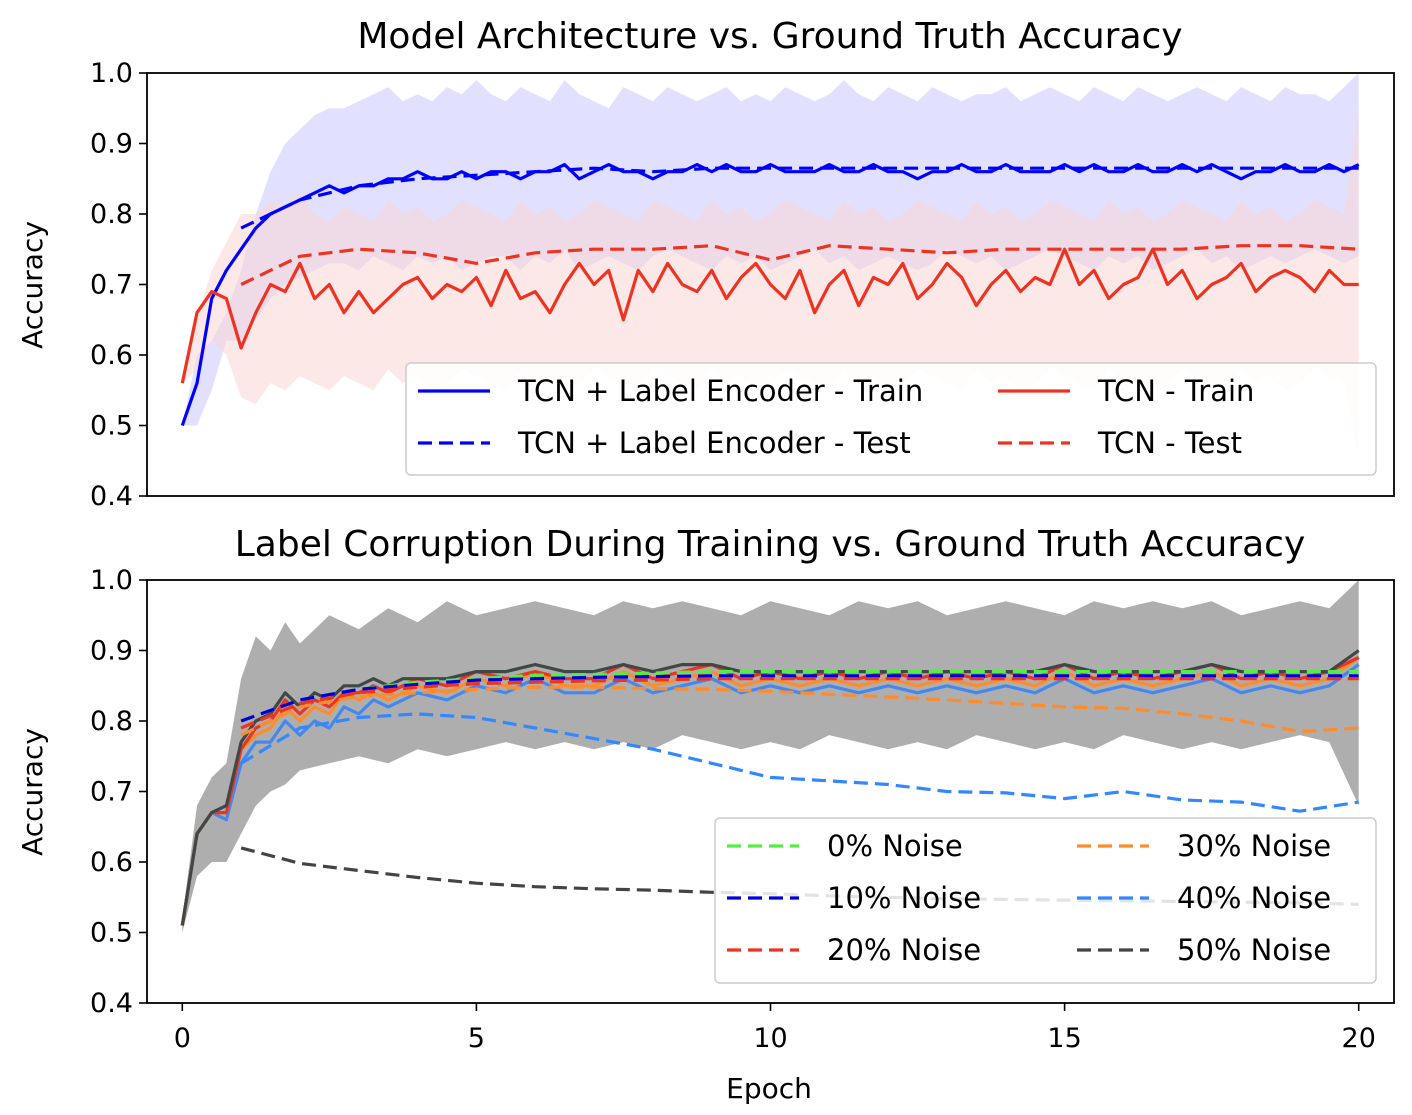 Image resolution: width=1412 pixels, height=1115 pixels. What do you see at coordinates (32, 792) in the screenshot?
I see `bottom-chart-ylabel: Accuracy` at bounding box center [32, 792].